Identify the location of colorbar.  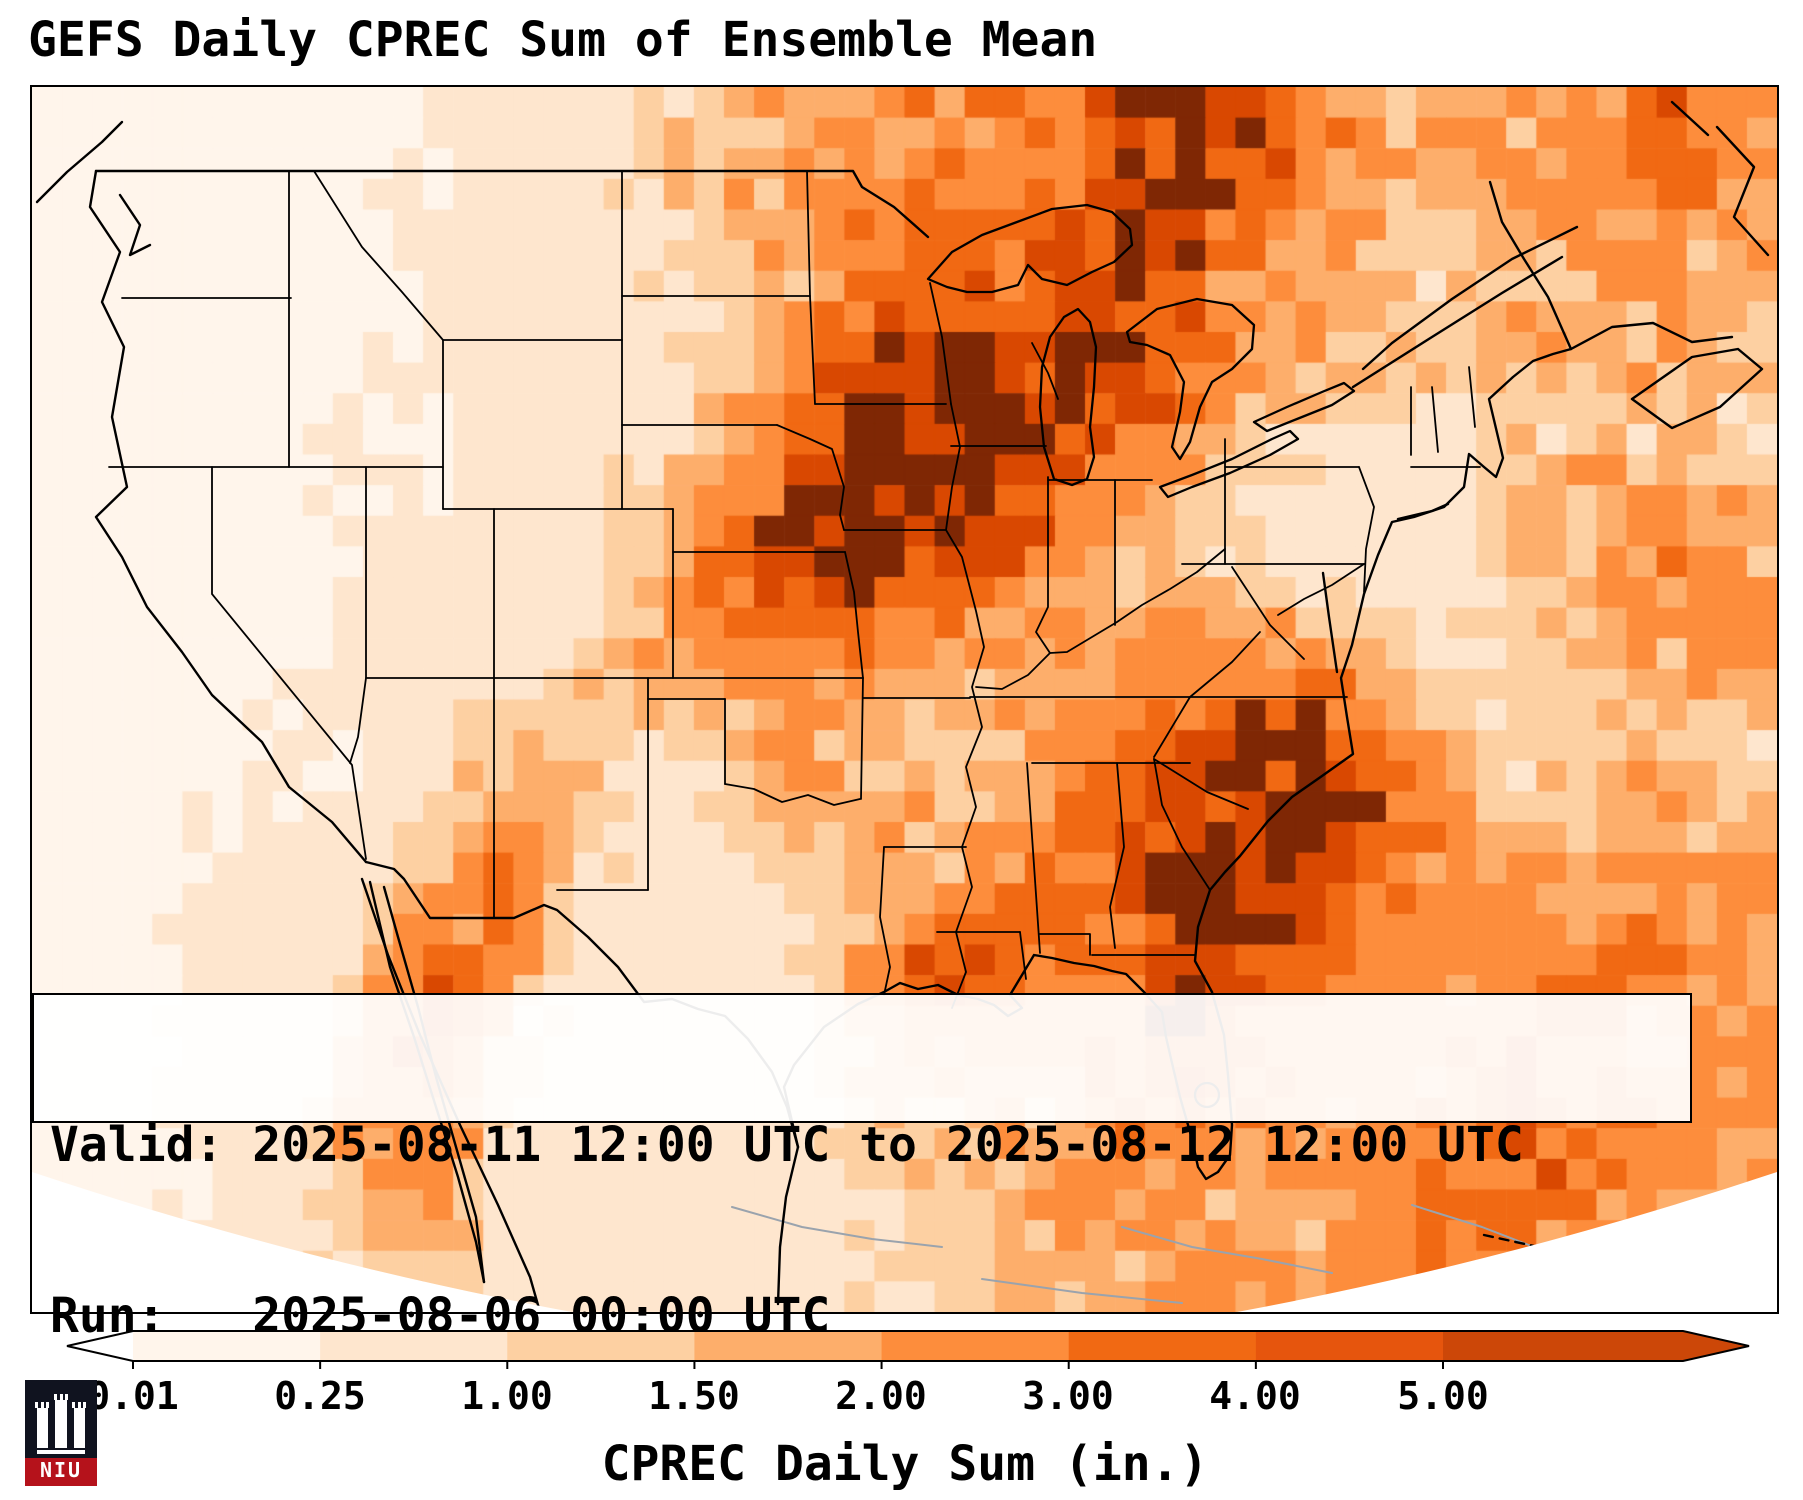
(908, 1349).